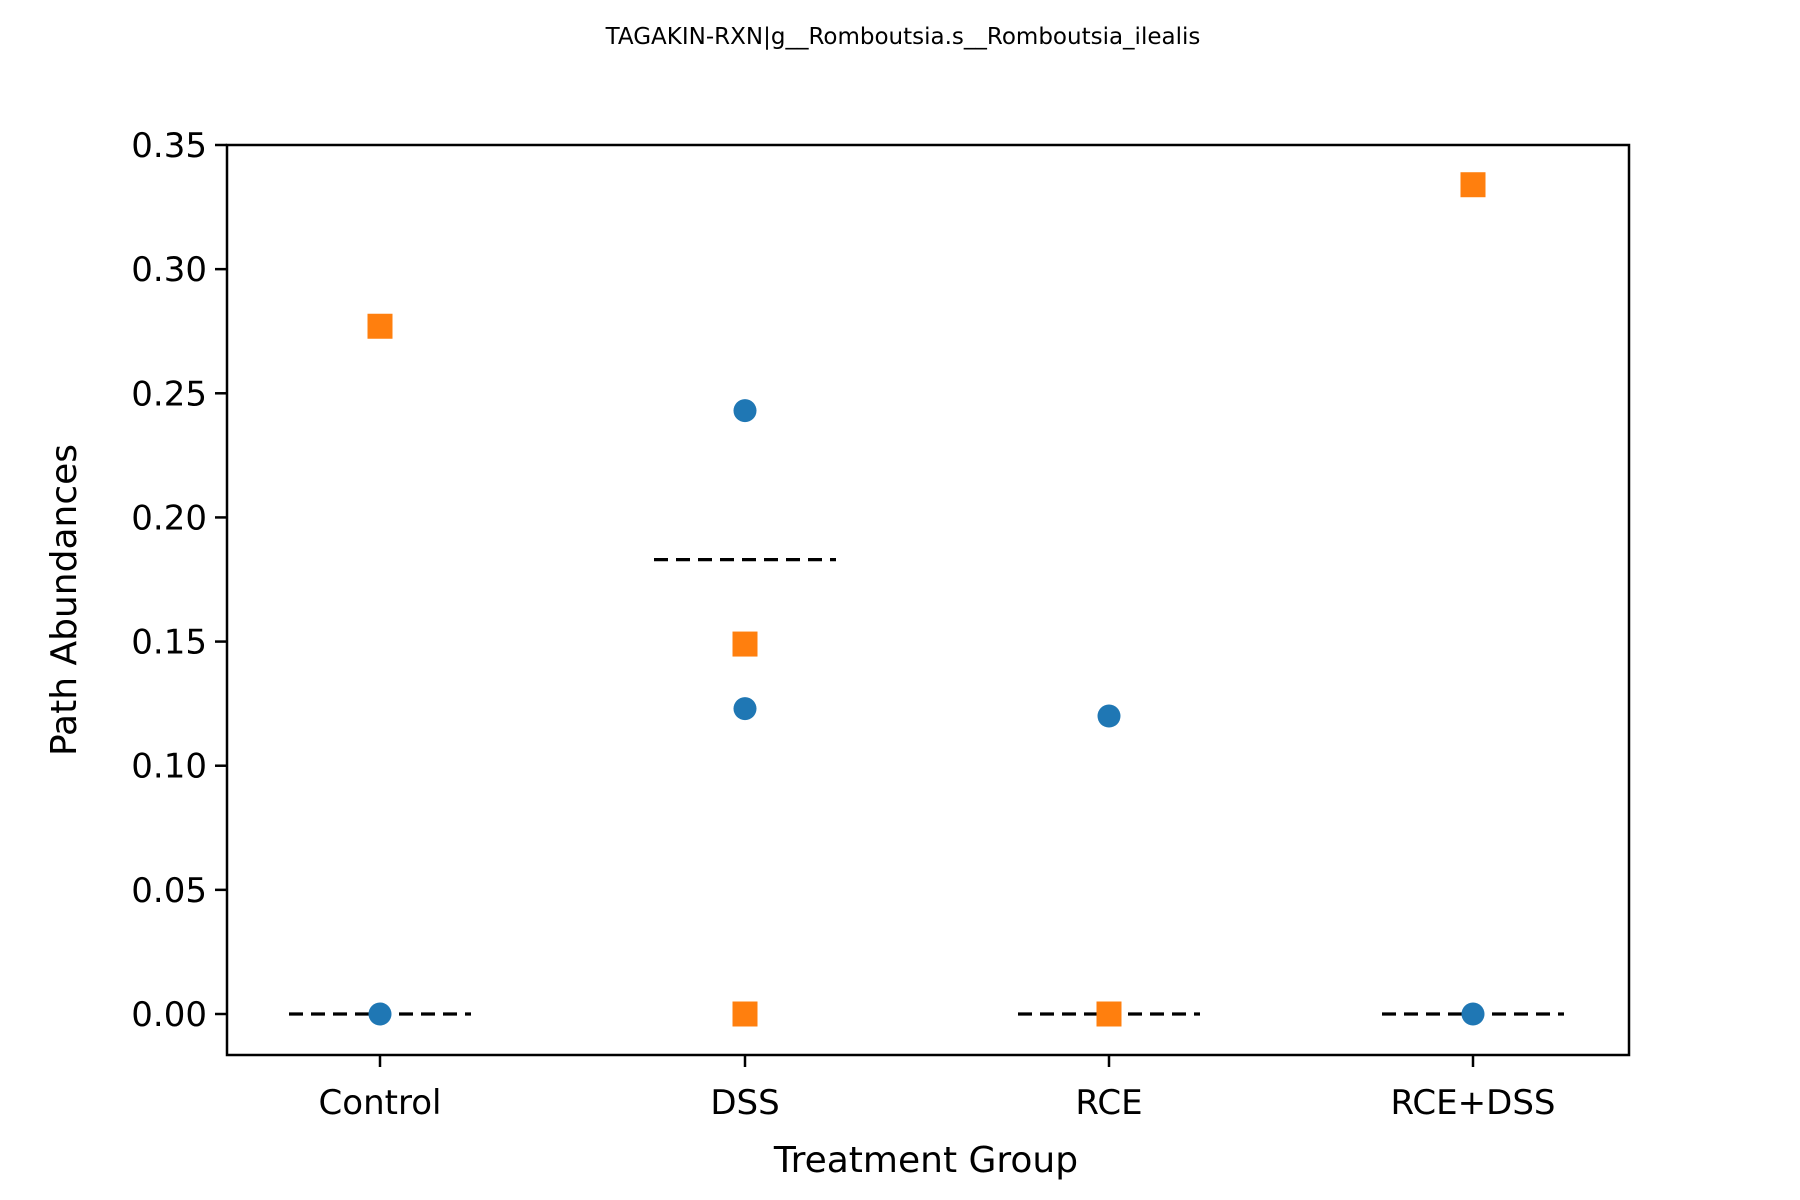  I want to click on y-tick-label: 0.10, so click(169, 767).